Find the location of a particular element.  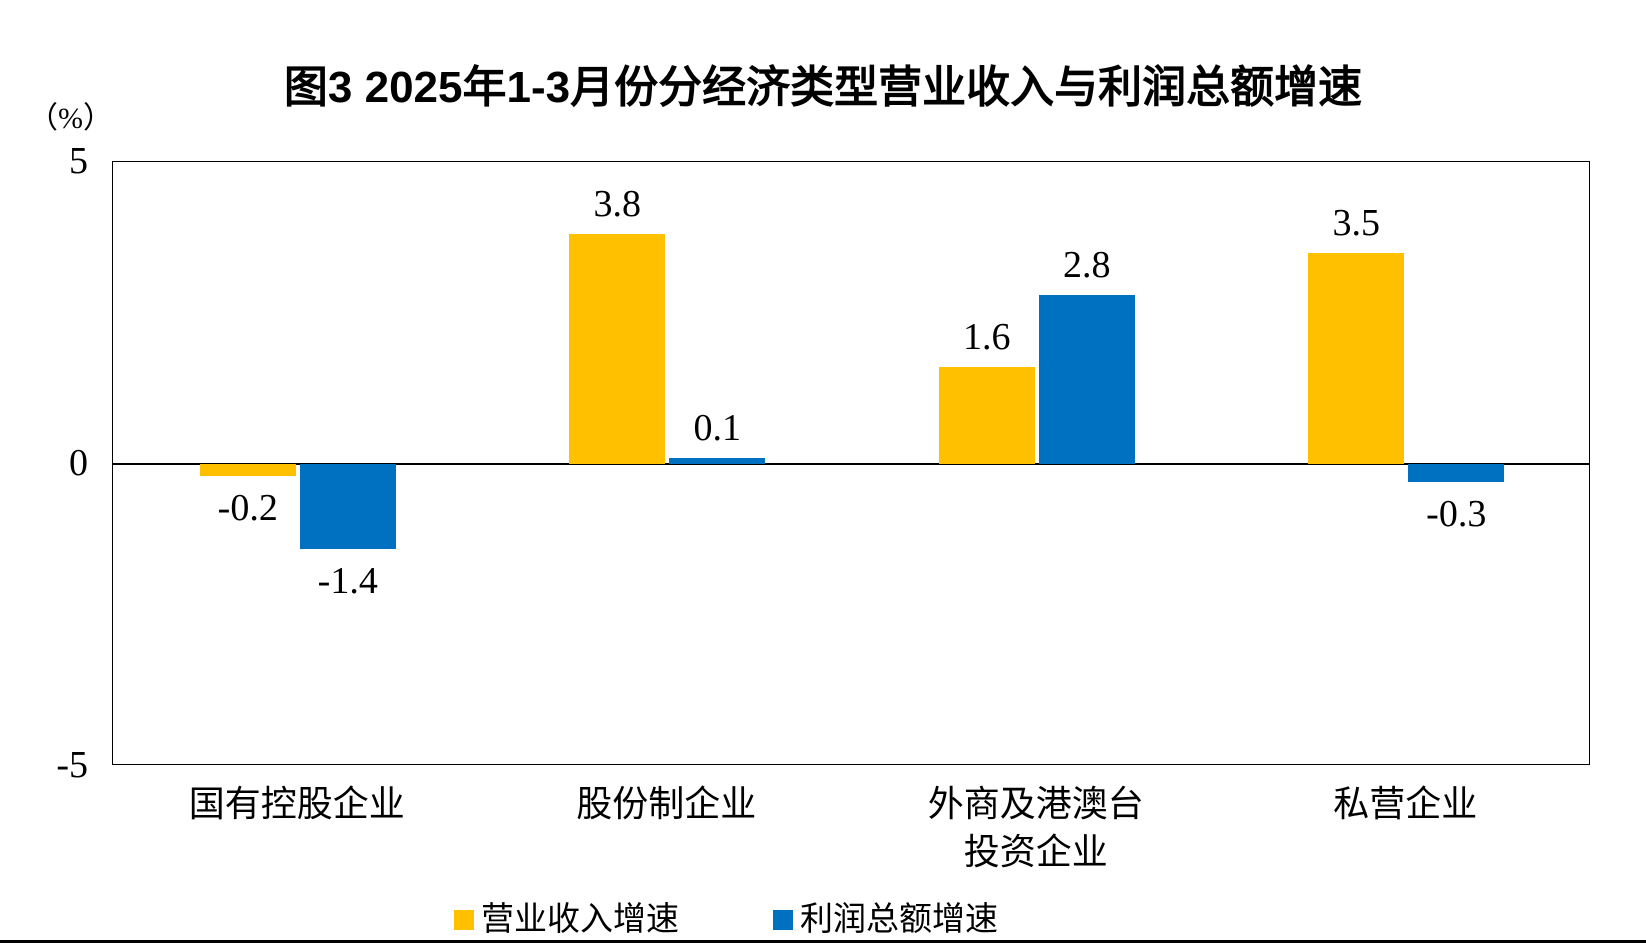

legend-item: 利润总额增速 is located at coordinates (885, 920).